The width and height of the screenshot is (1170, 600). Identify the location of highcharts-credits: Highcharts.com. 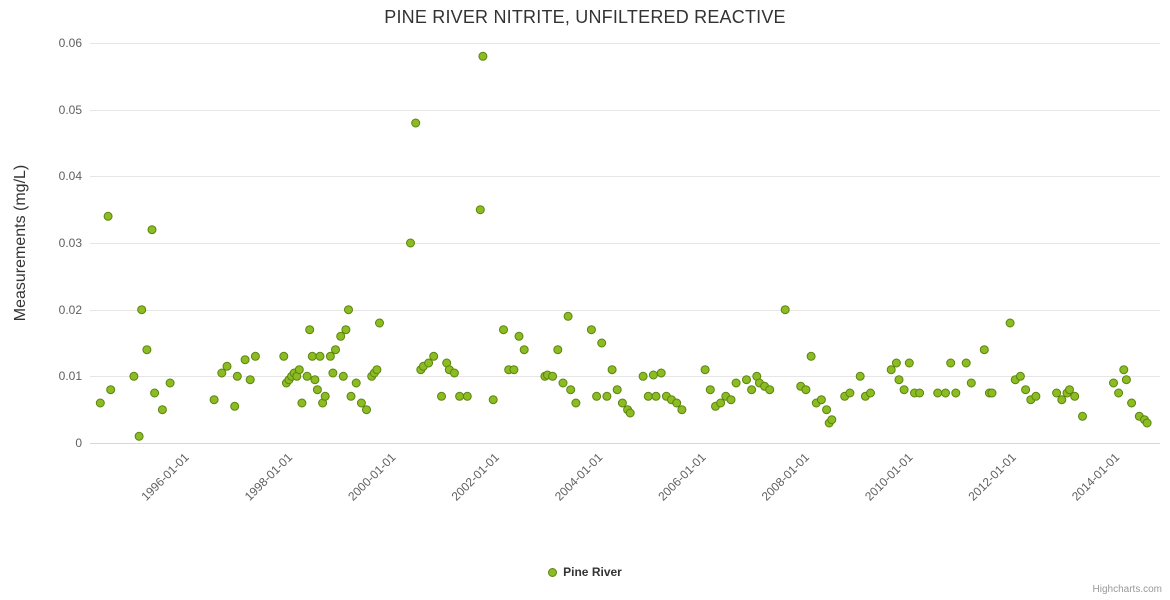
(1127, 589).